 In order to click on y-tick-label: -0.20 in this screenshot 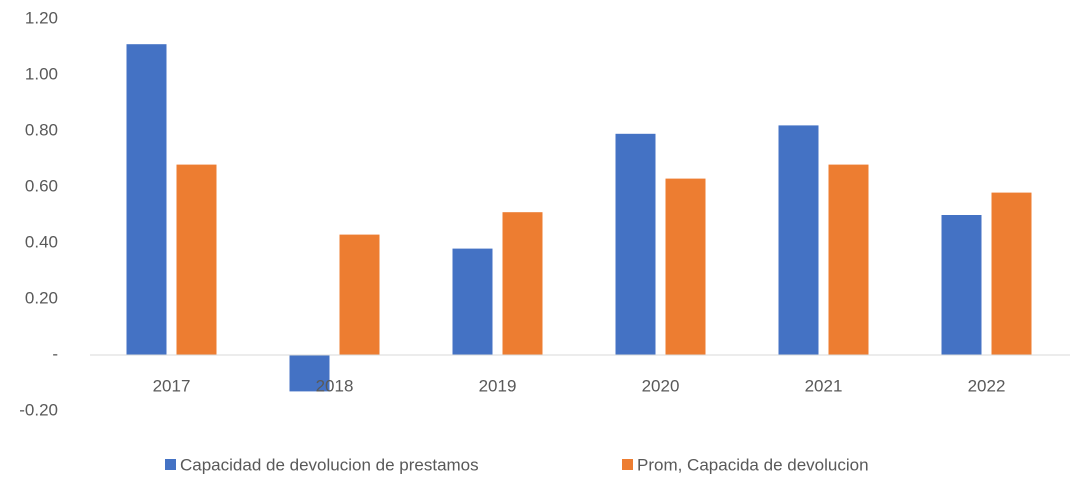, I will do `click(38, 409)`.